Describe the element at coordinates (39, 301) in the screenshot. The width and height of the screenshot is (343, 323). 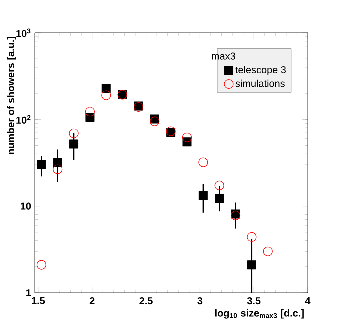
I see `x-tick-label: 1.5` at that location.